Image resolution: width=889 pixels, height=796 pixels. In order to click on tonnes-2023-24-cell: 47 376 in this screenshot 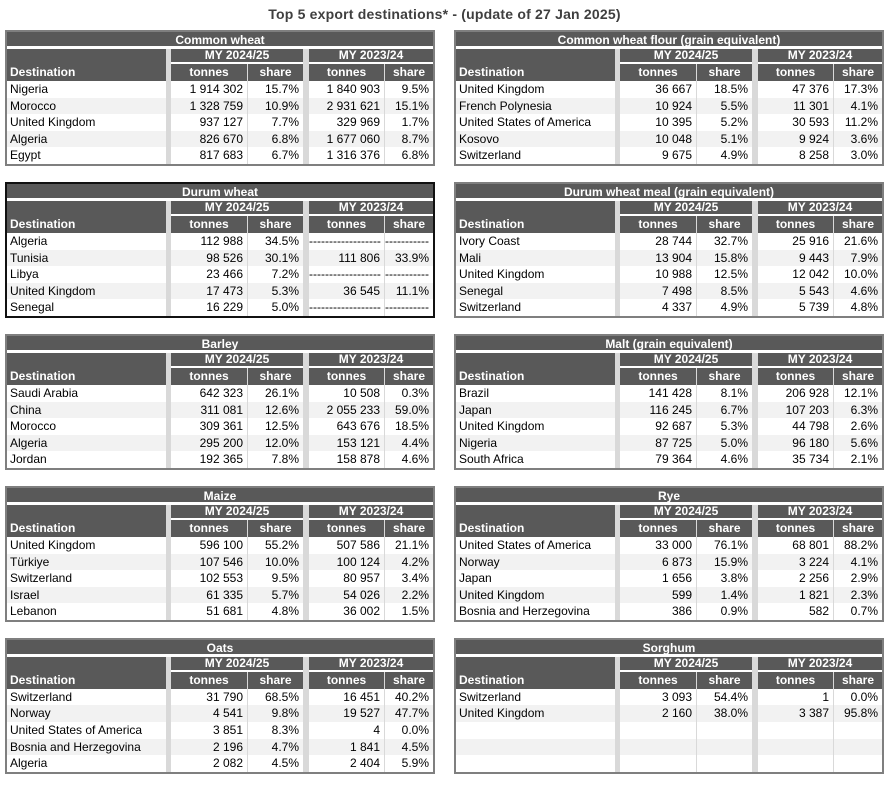, I will do `click(810, 89)`.